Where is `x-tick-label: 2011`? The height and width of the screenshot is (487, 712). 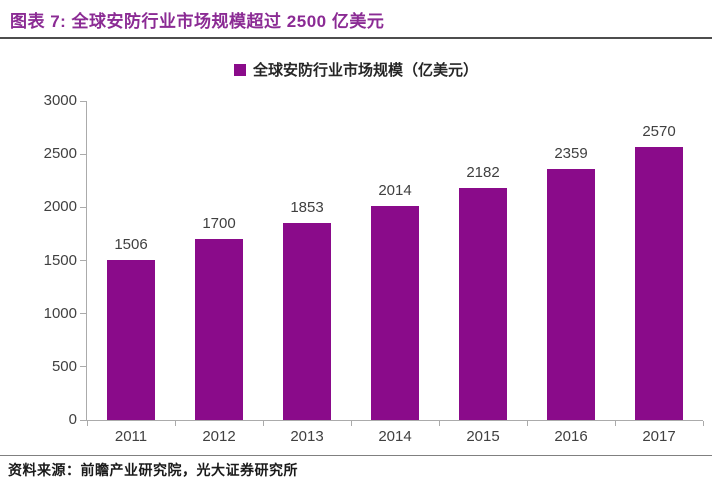 x-tick-label: 2011 is located at coordinates (131, 436).